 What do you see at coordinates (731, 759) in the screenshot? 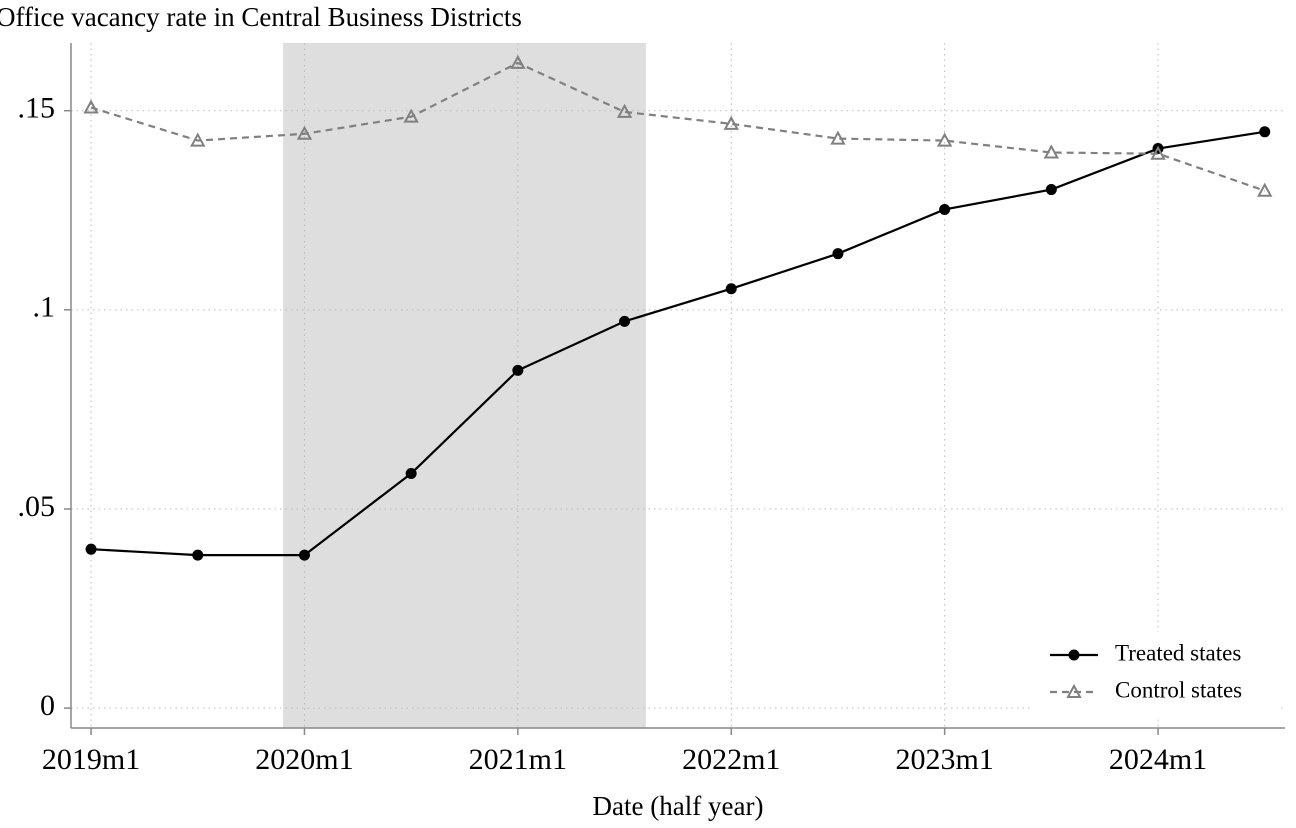
I see `x-tick-label: 2022m1` at bounding box center [731, 759].